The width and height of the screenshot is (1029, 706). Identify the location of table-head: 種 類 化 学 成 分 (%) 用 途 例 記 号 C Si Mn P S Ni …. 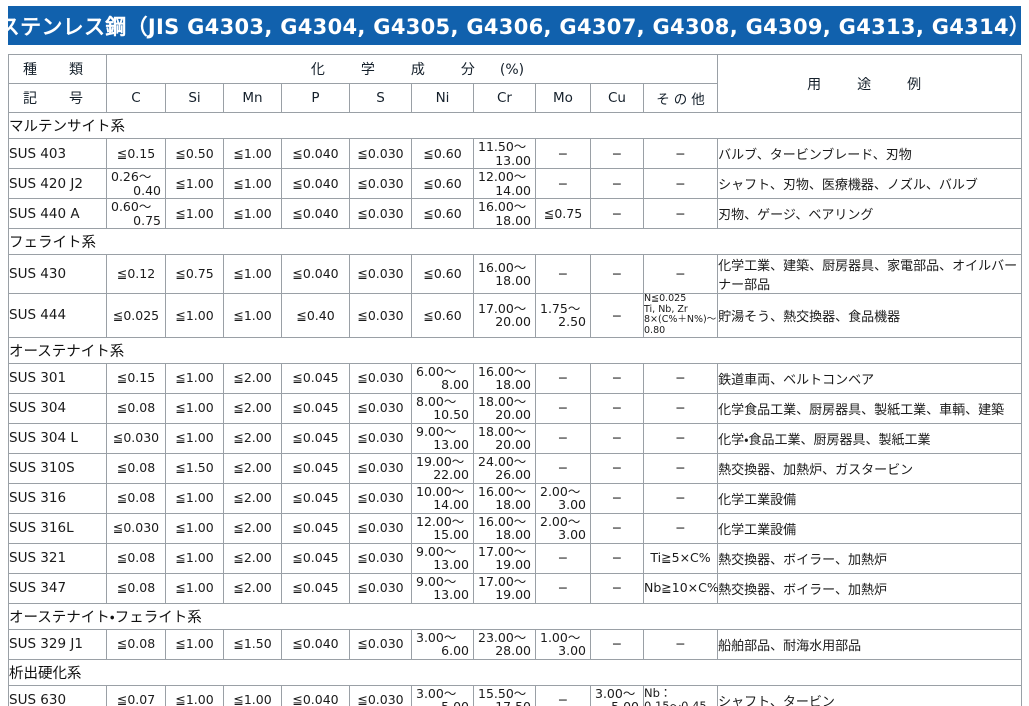
(515, 83).